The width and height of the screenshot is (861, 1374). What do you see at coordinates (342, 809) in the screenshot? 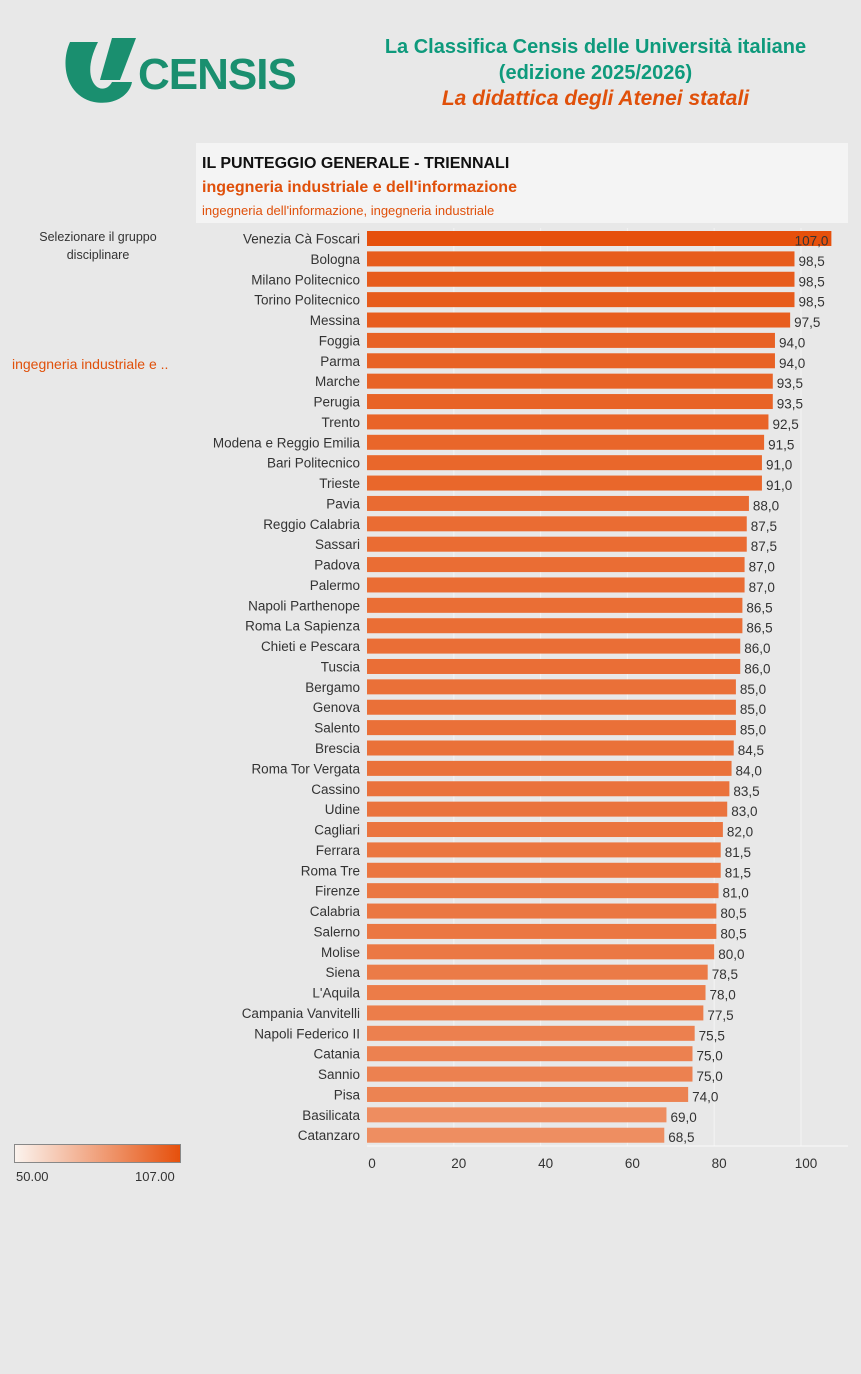
I see `category-label: Udine` at bounding box center [342, 809].